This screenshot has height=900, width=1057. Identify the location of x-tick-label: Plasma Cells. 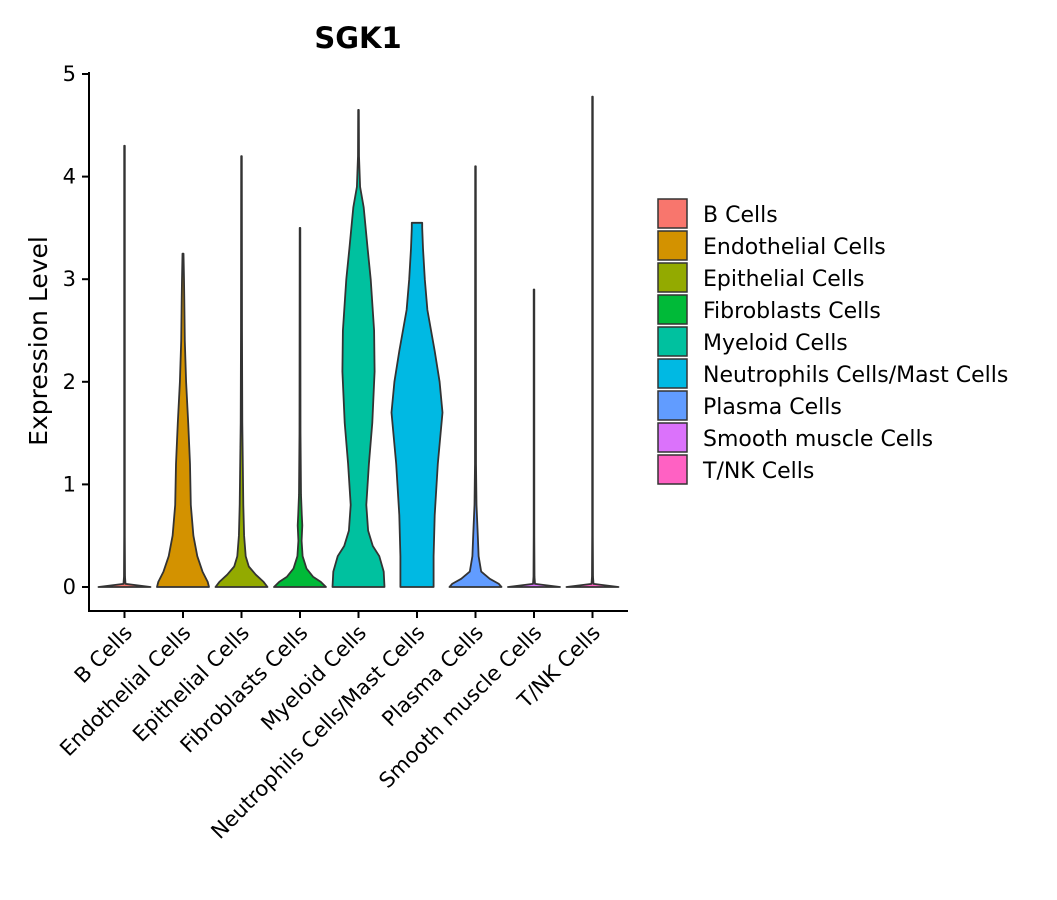
(432, 676).